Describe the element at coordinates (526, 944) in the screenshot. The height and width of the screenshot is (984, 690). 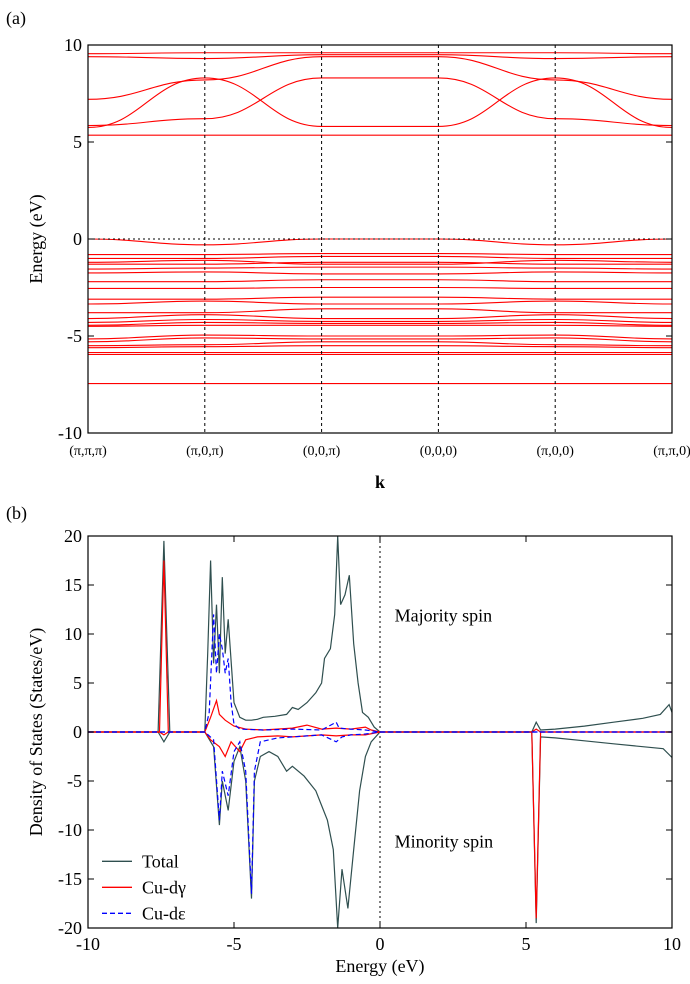
I see `dos-x-tick-label: 5` at that location.